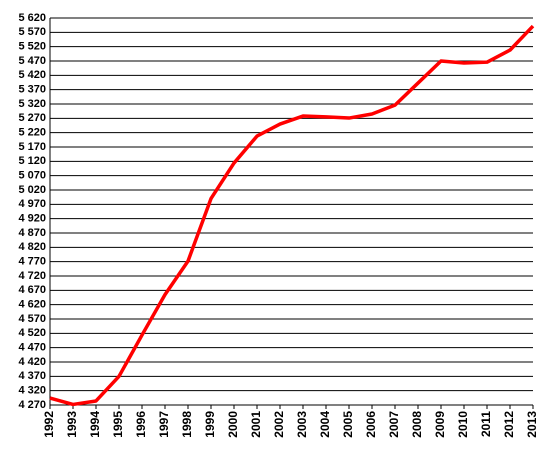 The height and width of the screenshot is (465, 540). Describe the element at coordinates (417, 424) in the screenshot. I see `x-tick-label: 2008` at that location.